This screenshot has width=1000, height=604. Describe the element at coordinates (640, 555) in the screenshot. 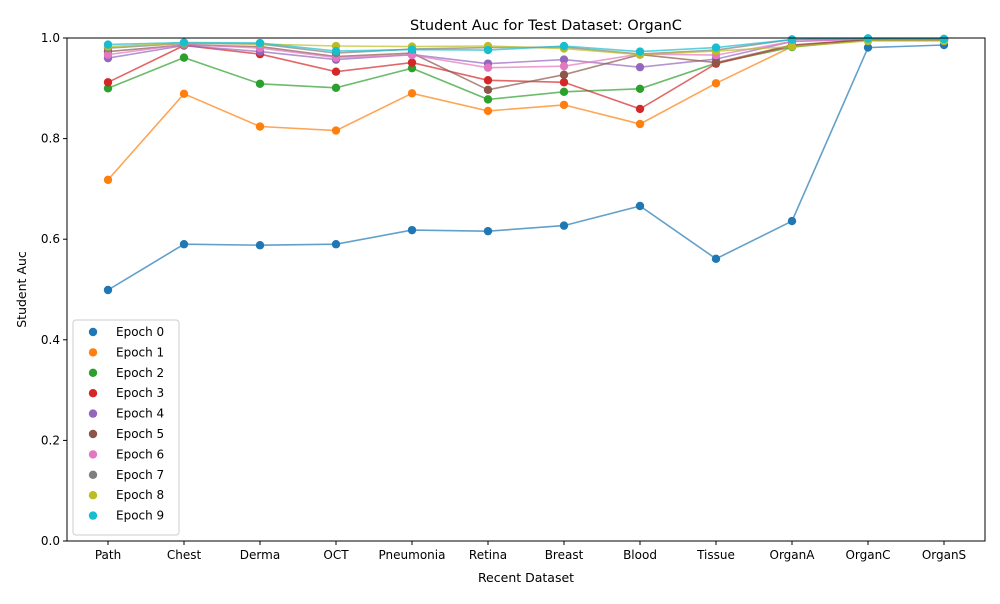

I see `x-tick-label: Blood` at that location.